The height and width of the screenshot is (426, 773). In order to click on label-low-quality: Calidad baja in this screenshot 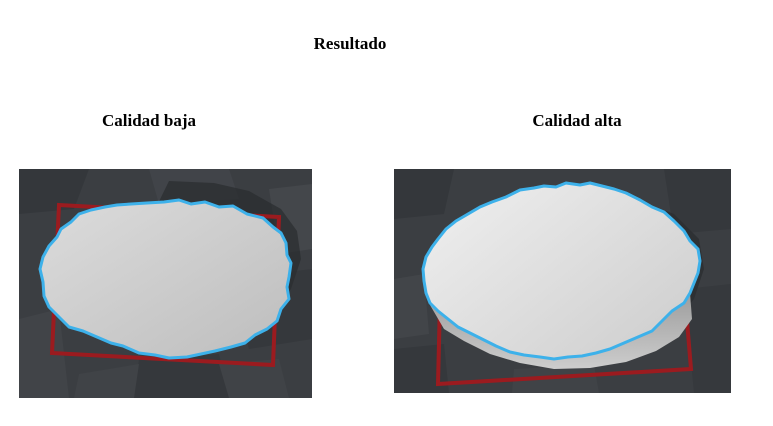, I will do `click(149, 120)`.